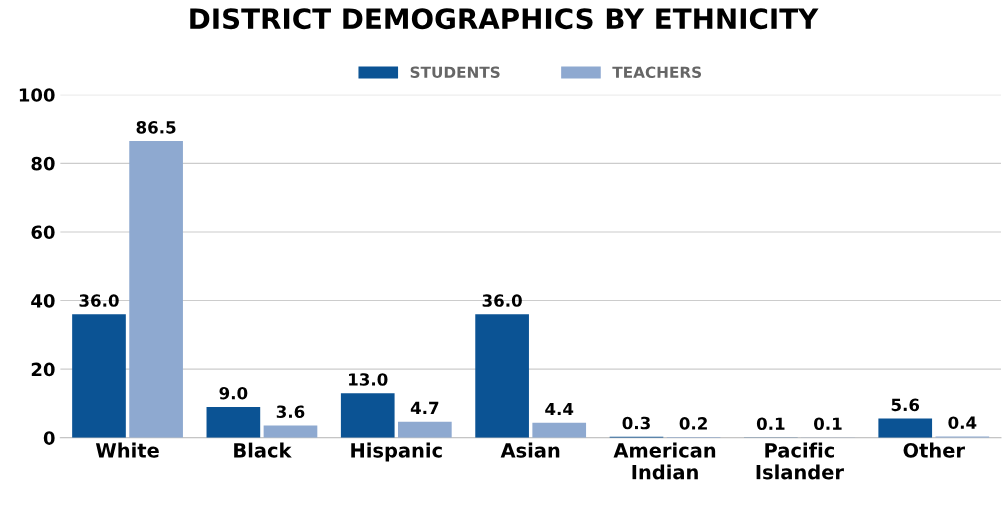  I want to click on data-label: 4.4, so click(559, 409).